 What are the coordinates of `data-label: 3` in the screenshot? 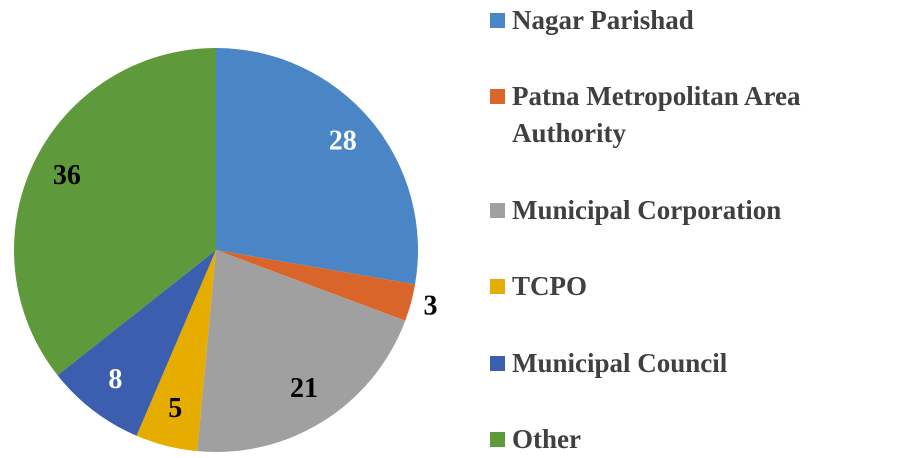 It's located at (430, 305).